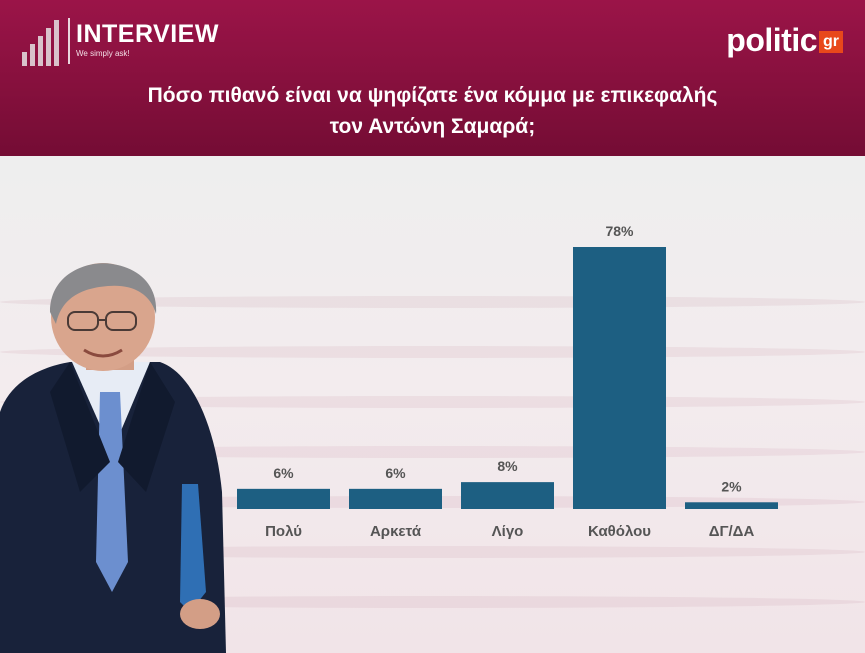  What do you see at coordinates (283, 531) in the screenshot?
I see `category-label-1: Πολύ` at bounding box center [283, 531].